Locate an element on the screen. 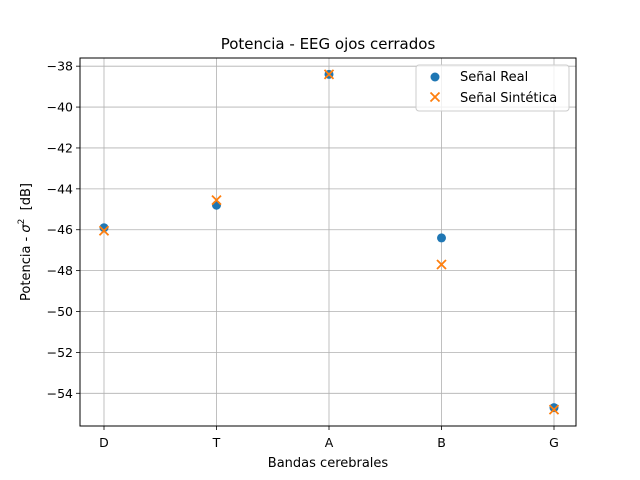 Image resolution: width=640 pixels, height=480 pixels. y-axis-label-unit: [dB] is located at coordinates (26, 201).